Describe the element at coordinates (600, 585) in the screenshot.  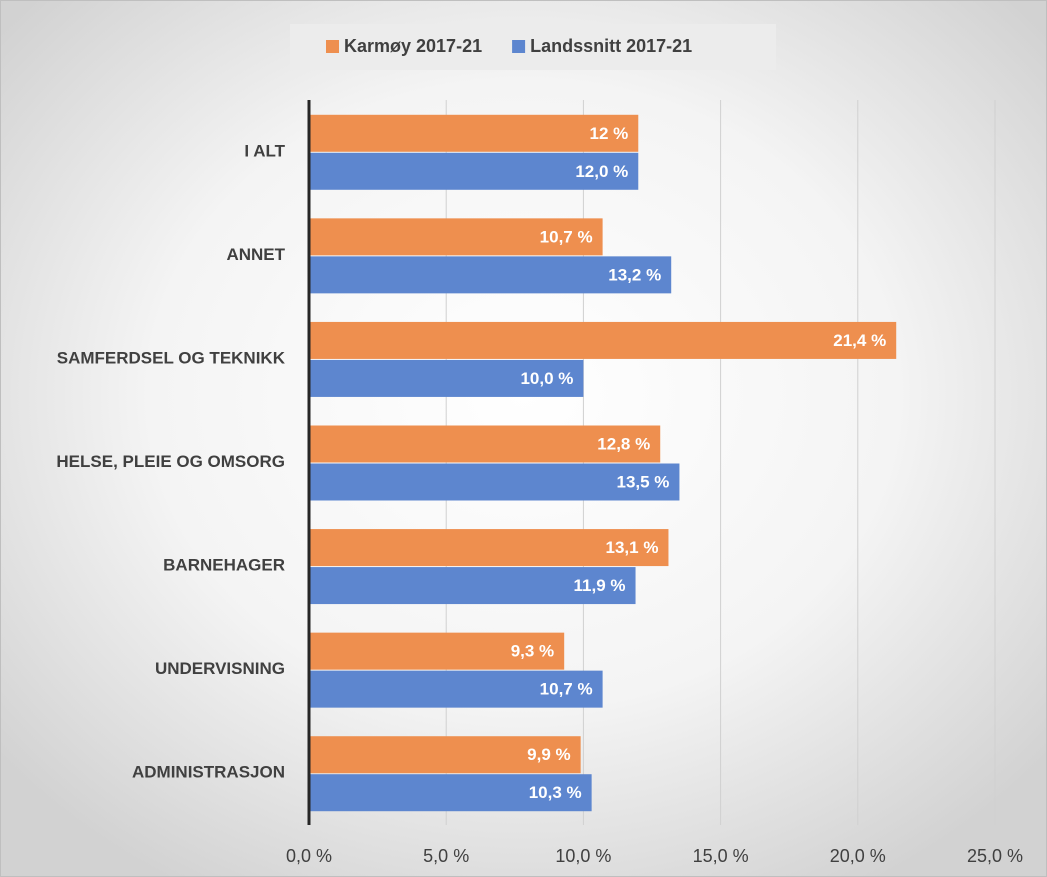
I see `data-label: 11,9 %` at that location.